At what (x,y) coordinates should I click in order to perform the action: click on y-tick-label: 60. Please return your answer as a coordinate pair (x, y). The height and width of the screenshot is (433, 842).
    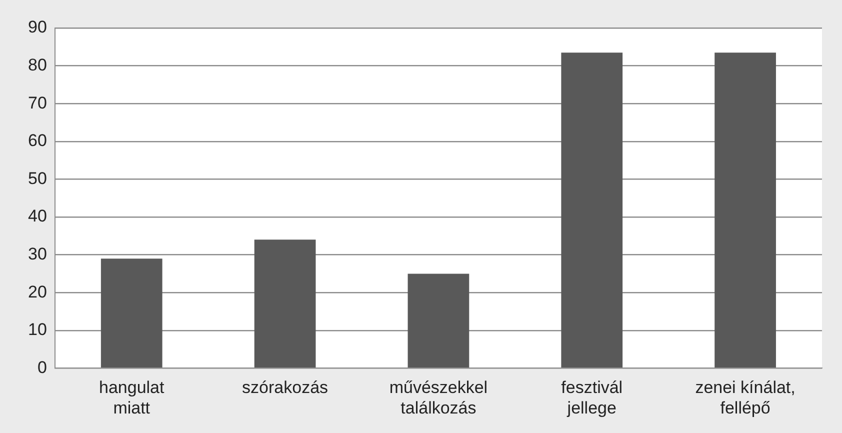
    Looking at the image, I should click on (37, 140).